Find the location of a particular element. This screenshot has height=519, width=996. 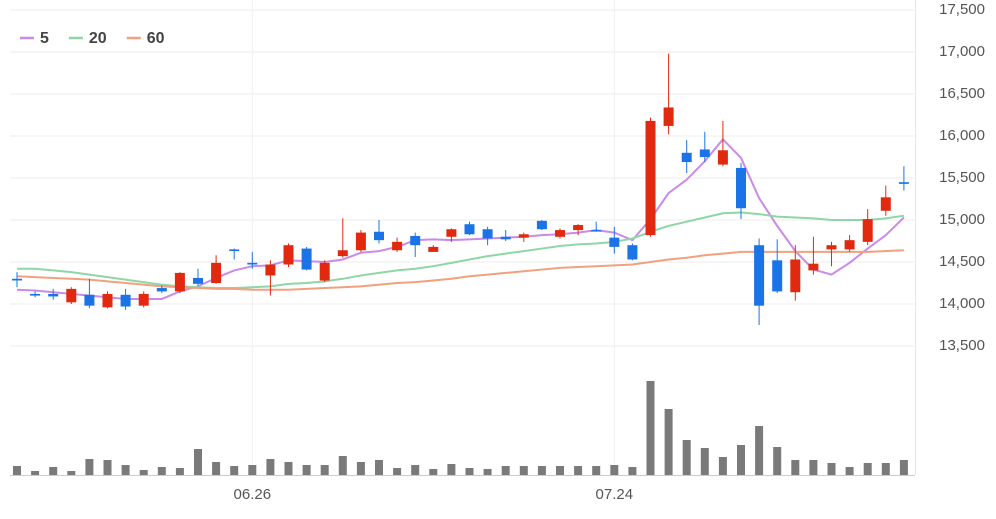

legend-label: 5 is located at coordinates (44, 38).